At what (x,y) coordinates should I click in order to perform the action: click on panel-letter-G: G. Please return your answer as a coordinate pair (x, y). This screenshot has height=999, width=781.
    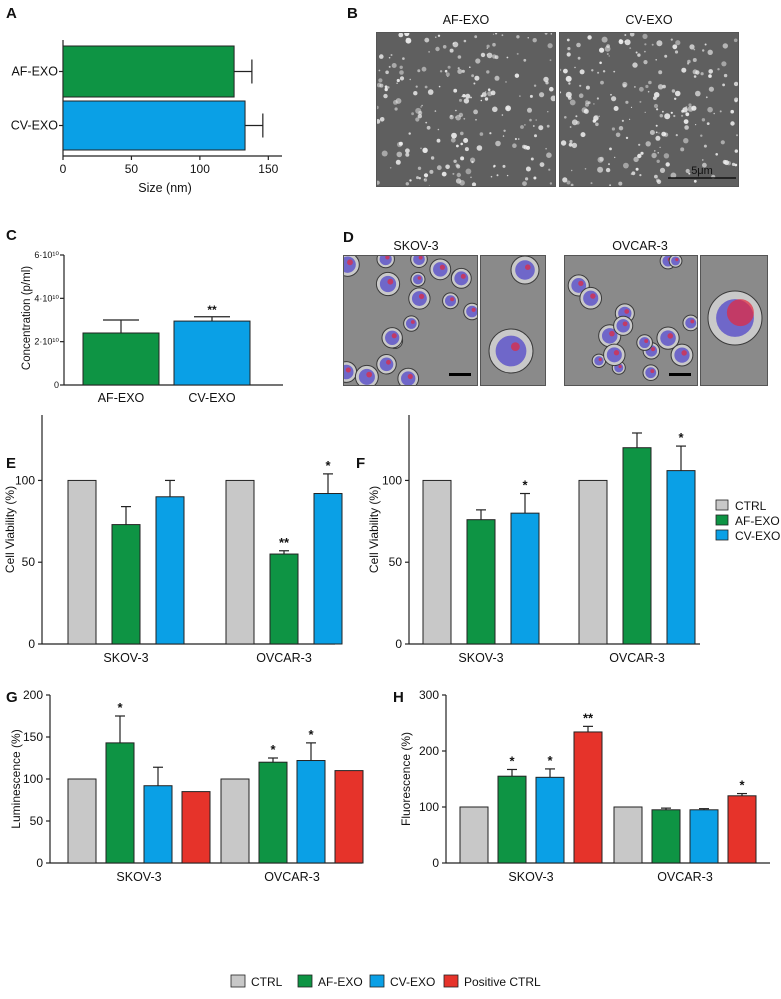
    Looking at the image, I should click on (12, 697).